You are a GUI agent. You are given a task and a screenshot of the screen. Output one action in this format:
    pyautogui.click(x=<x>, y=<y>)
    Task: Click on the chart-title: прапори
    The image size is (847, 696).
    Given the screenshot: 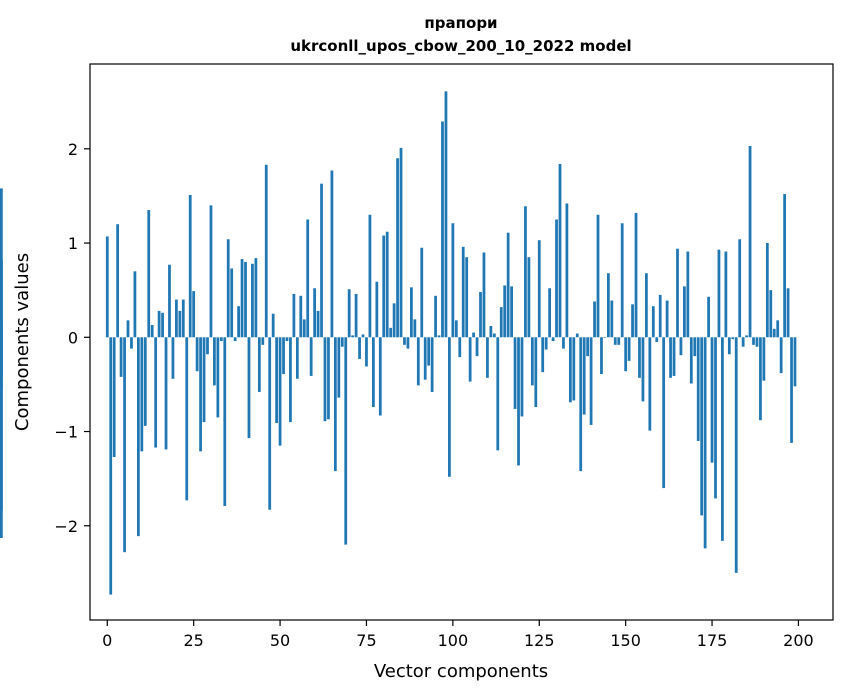 What is the action you would take?
    pyautogui.click(x=460, y=23)
    